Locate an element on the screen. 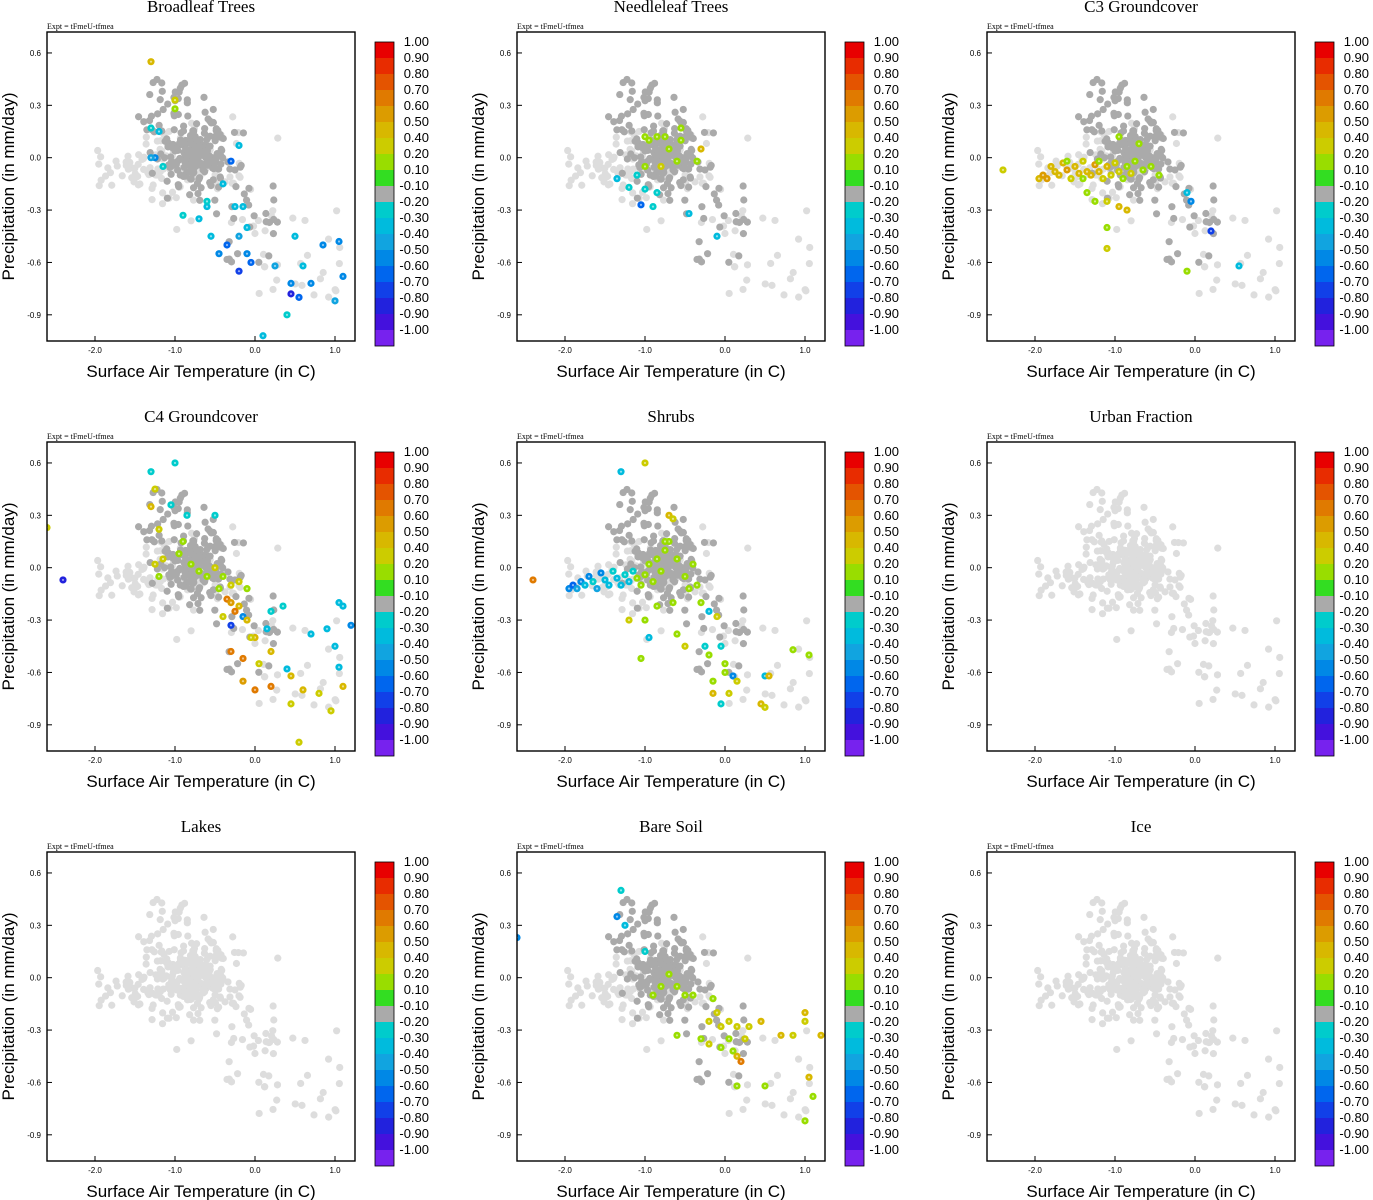 This screenshot has width=1373, height=1200. colorbar-label: -0.60 is located at coordinates (414, 1085).